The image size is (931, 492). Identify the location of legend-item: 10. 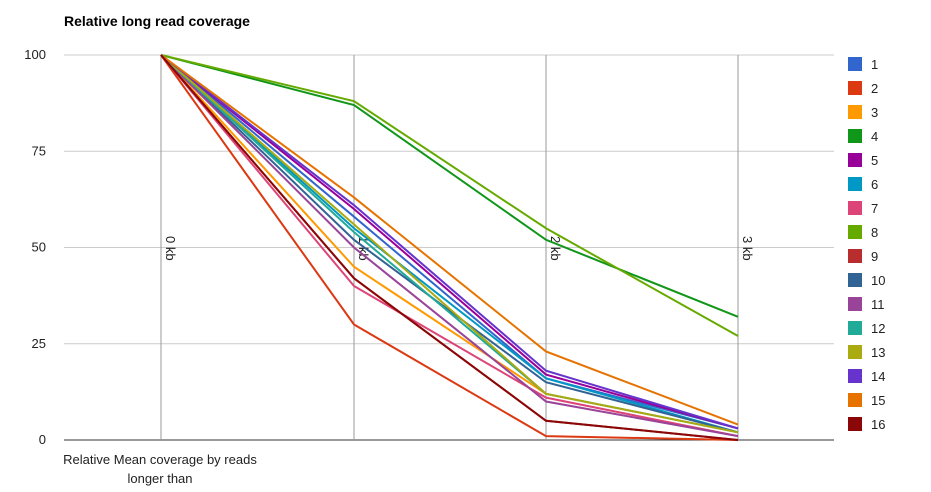
(866, 280).